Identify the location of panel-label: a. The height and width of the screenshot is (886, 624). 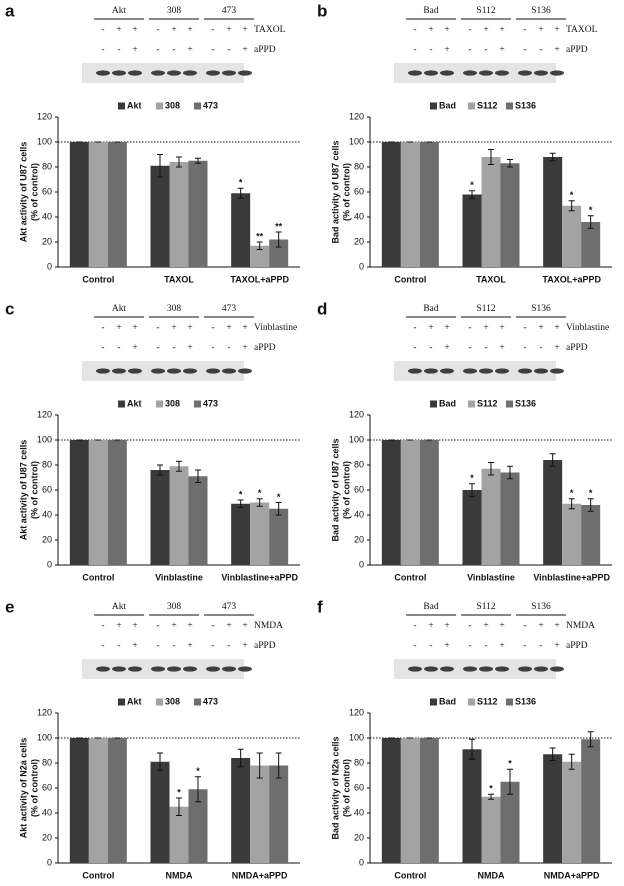
(10, 10).